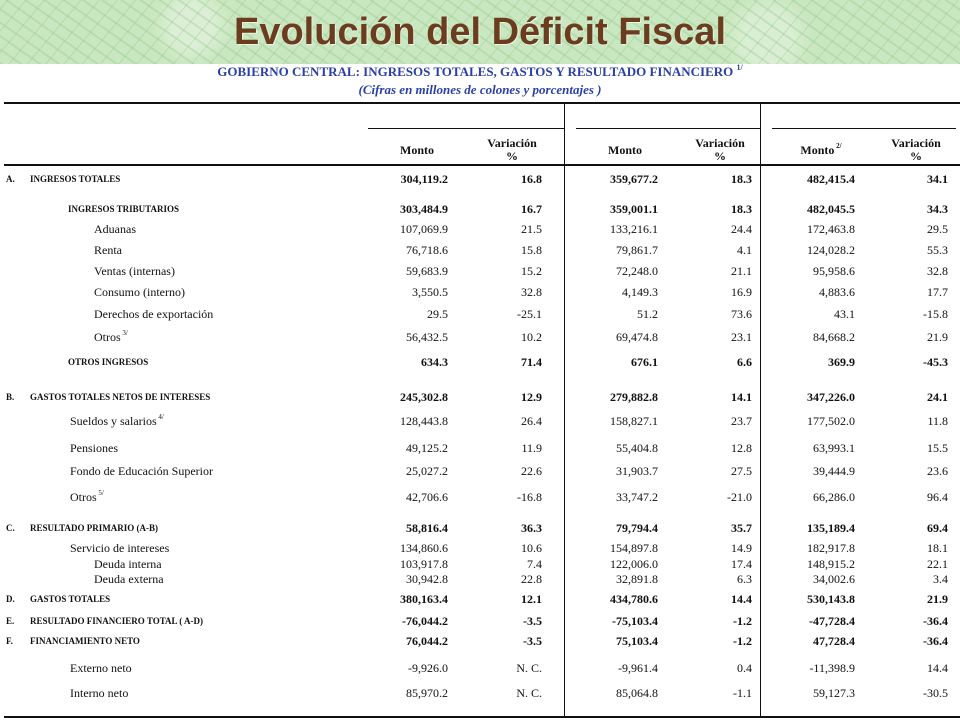 This screenshot has height=720, width=960. Describe the element at coordinates (111, 337) in the screenshot. I see `row-label: Otros 3/` at that location.